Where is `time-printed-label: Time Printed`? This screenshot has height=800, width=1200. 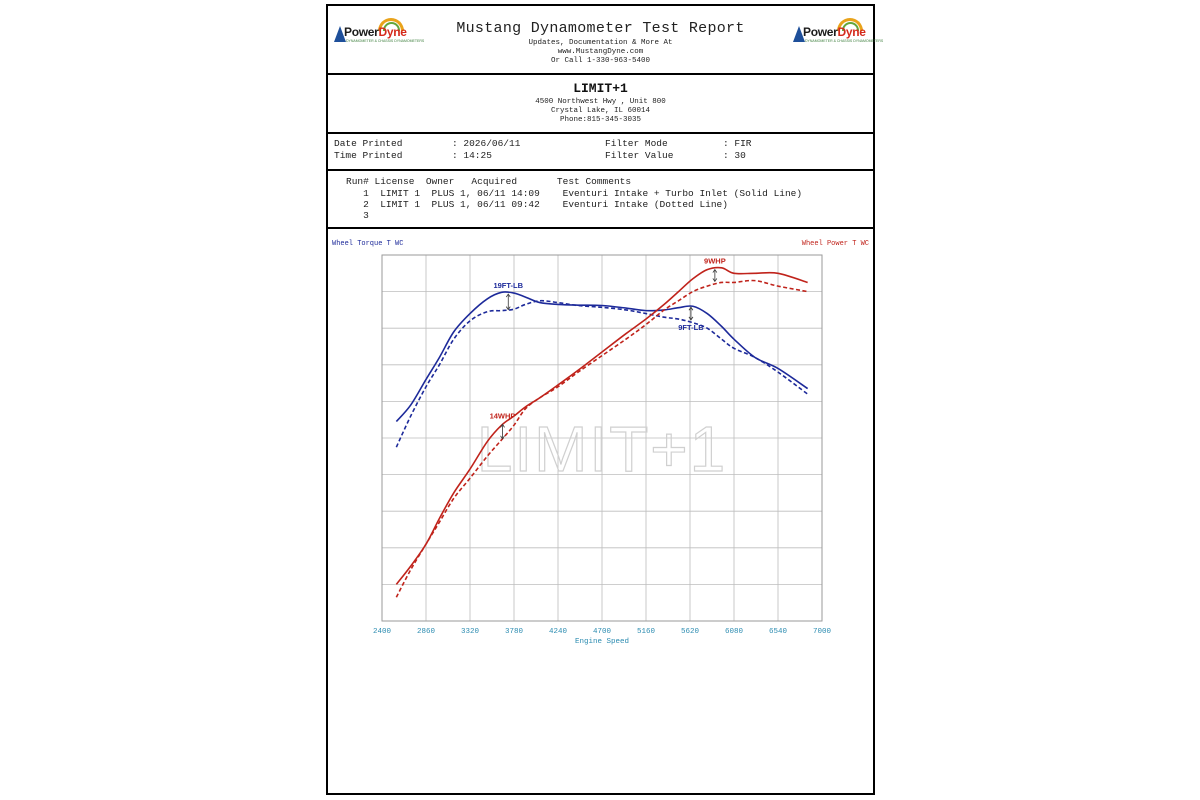 time-printed-label: Time Printed is located at coordinates (368, 155).